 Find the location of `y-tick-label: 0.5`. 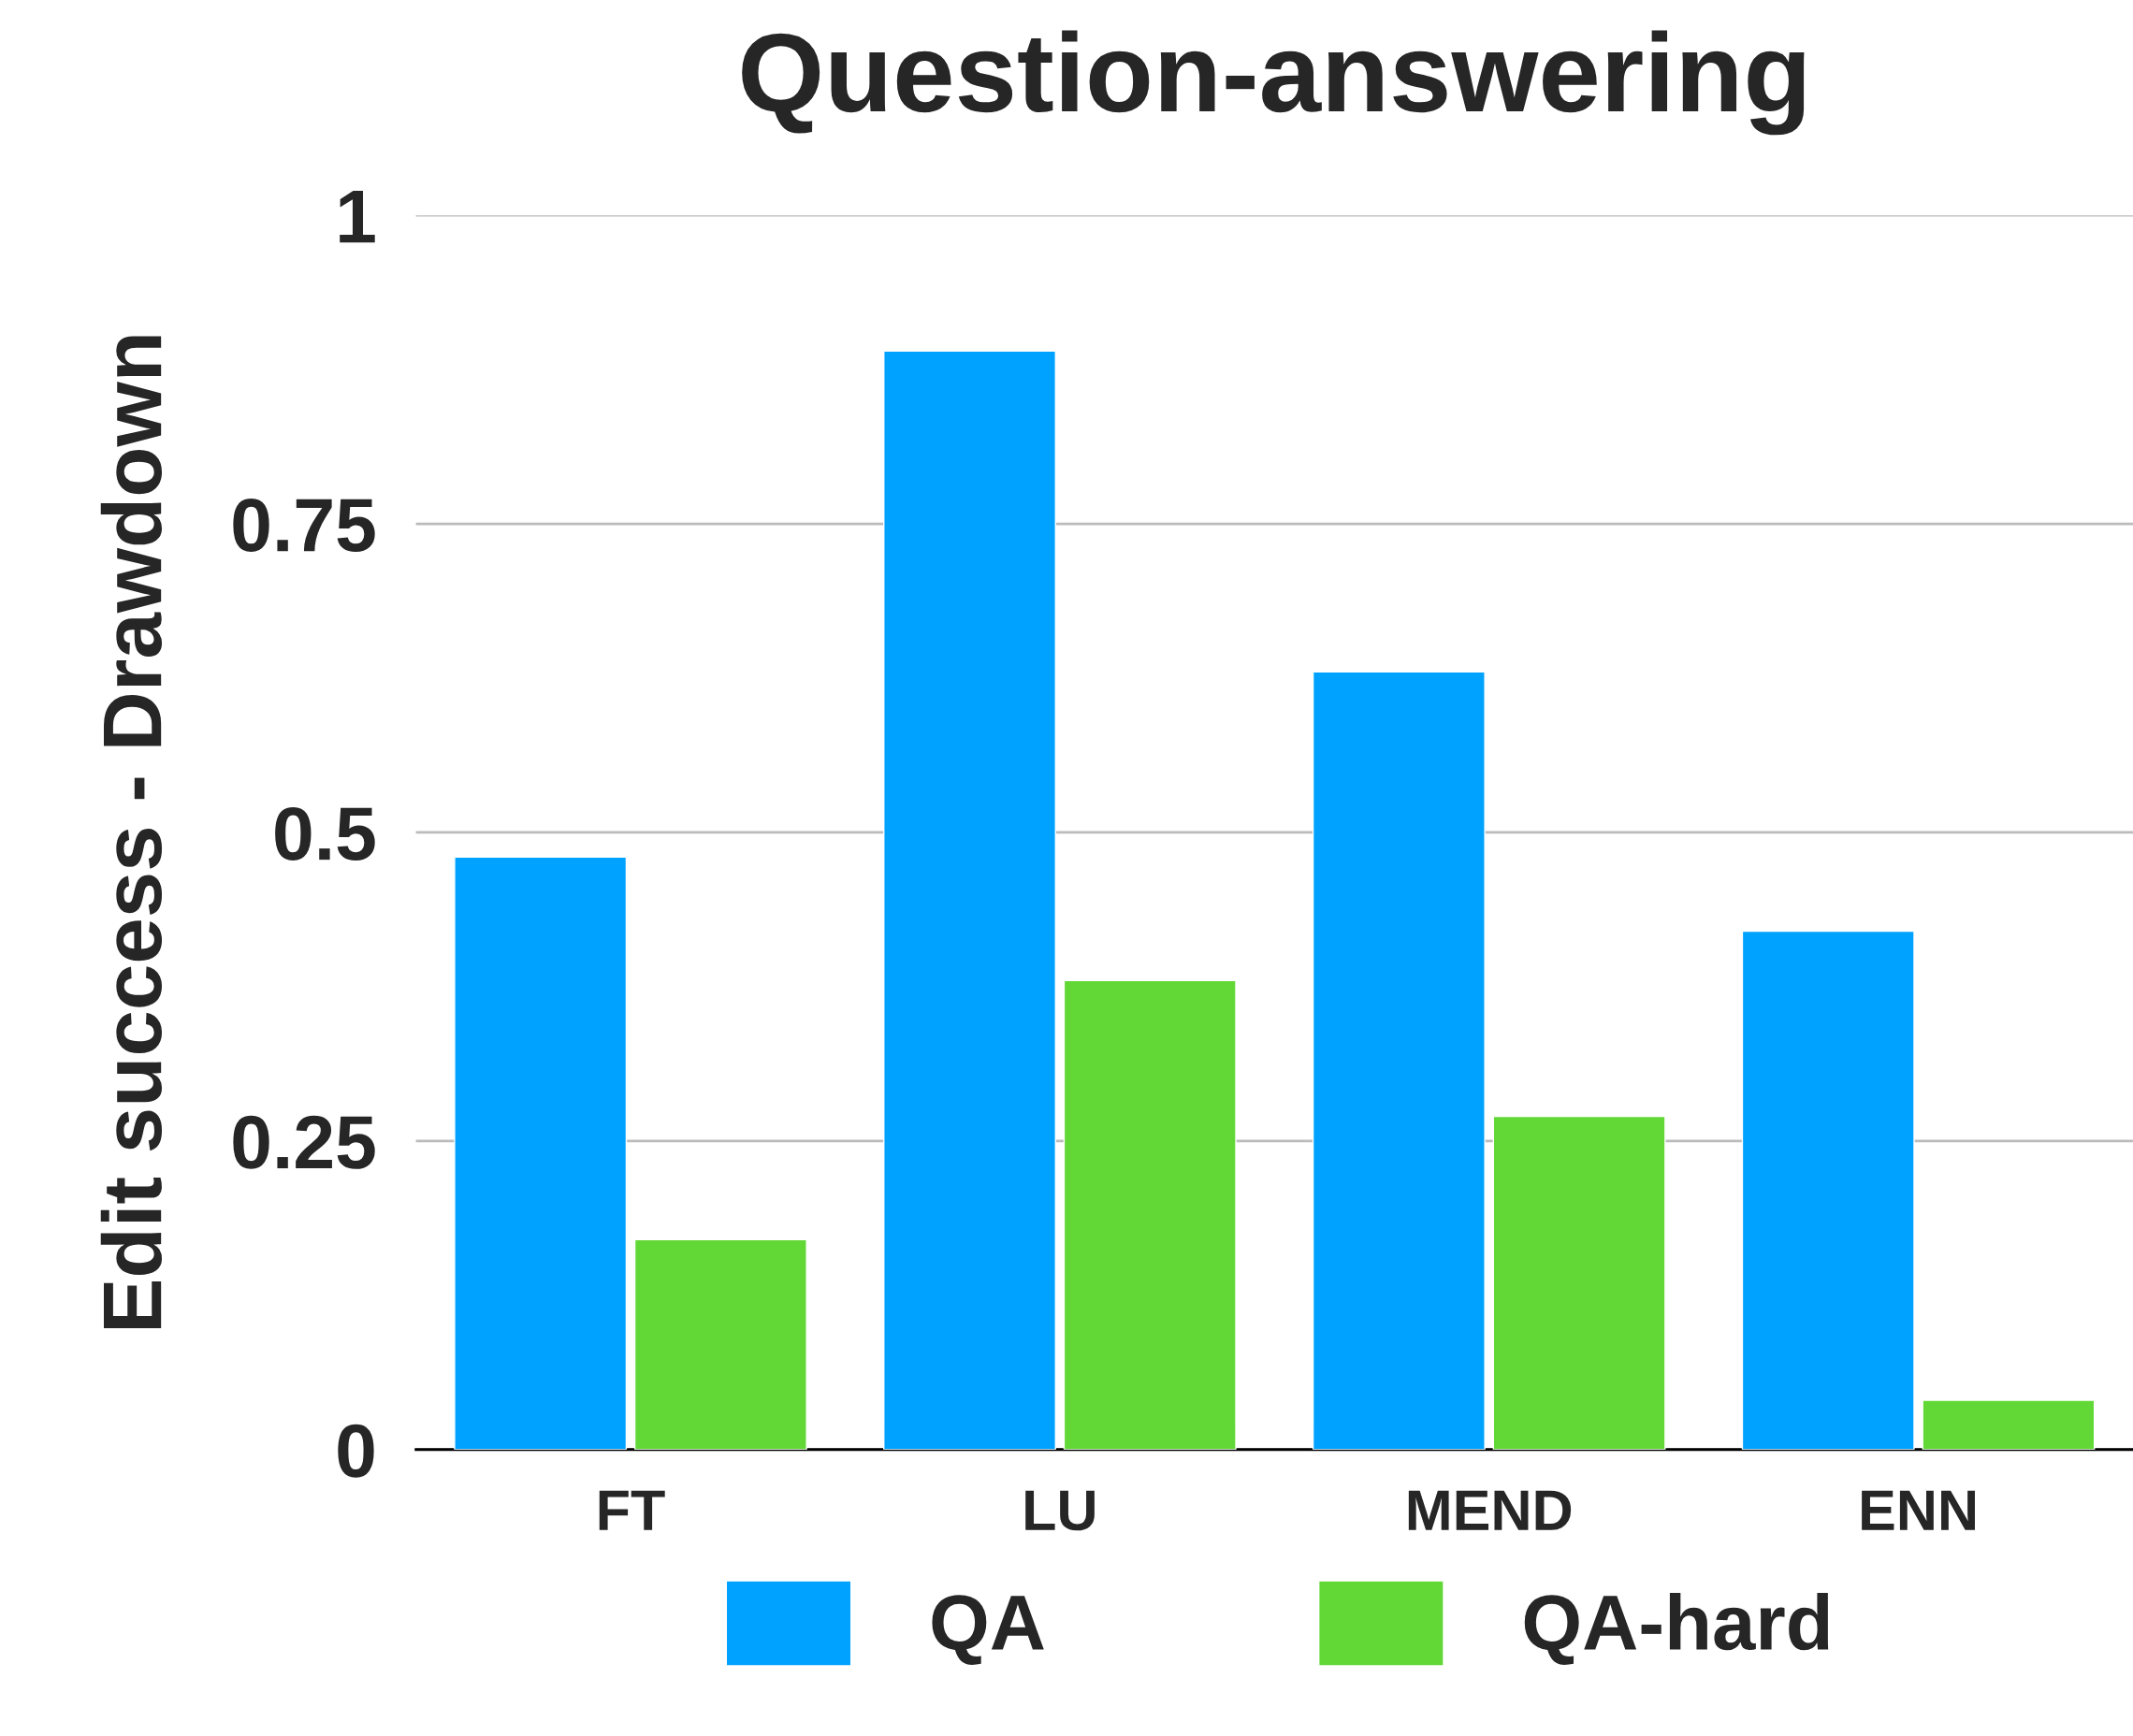

y-tick-label: 0.5 is located at coordinates (325, 833).